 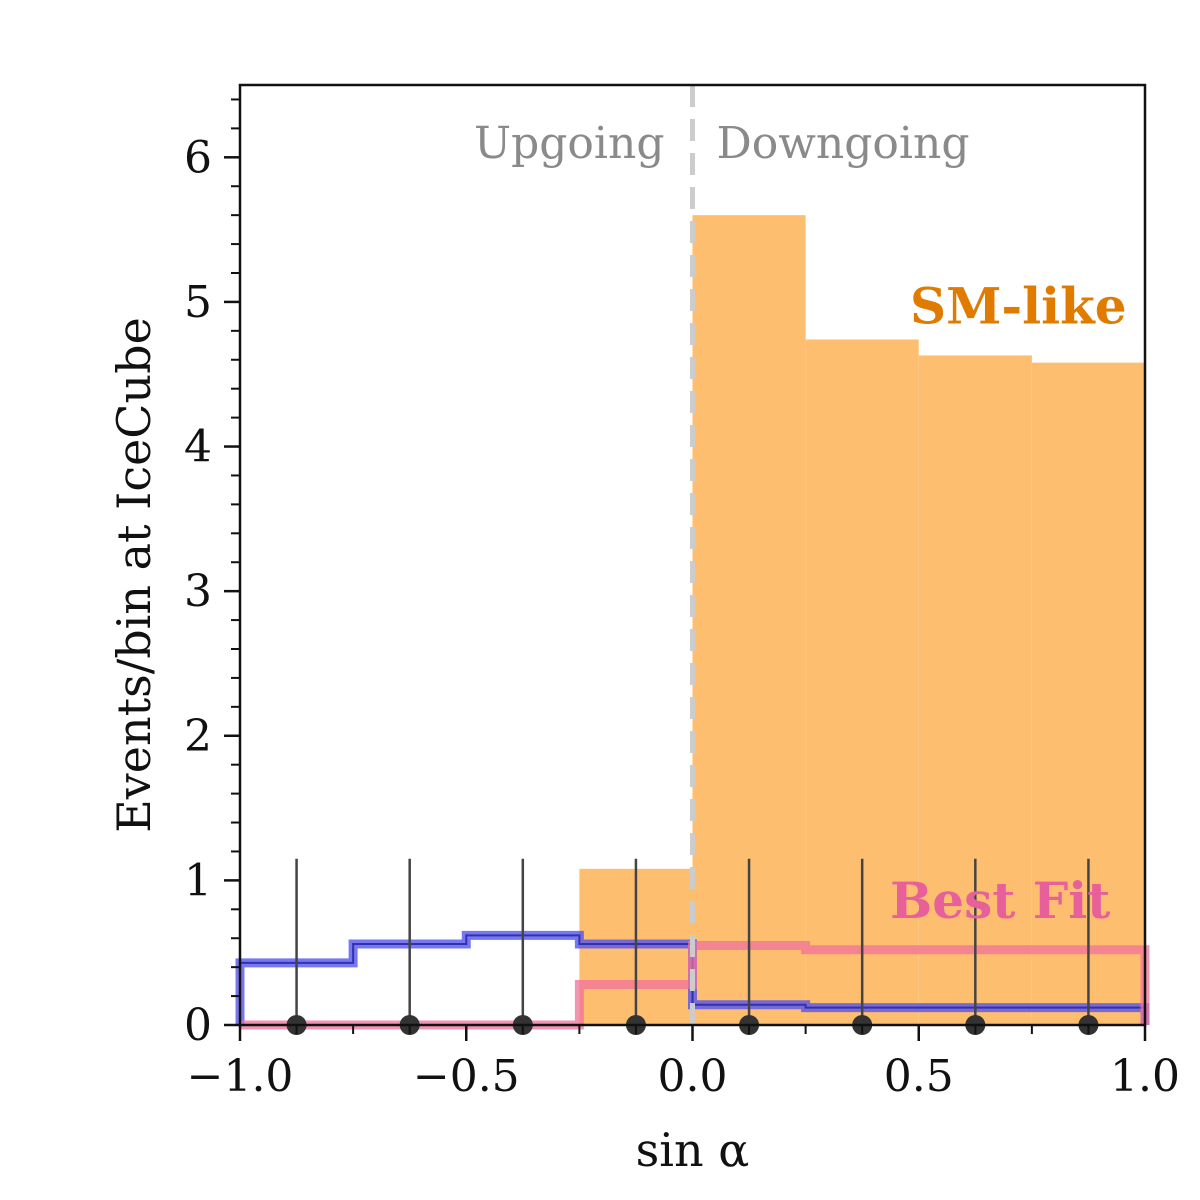 I want to click on x-axis-title: sin α, so click(x=693, y=1150).